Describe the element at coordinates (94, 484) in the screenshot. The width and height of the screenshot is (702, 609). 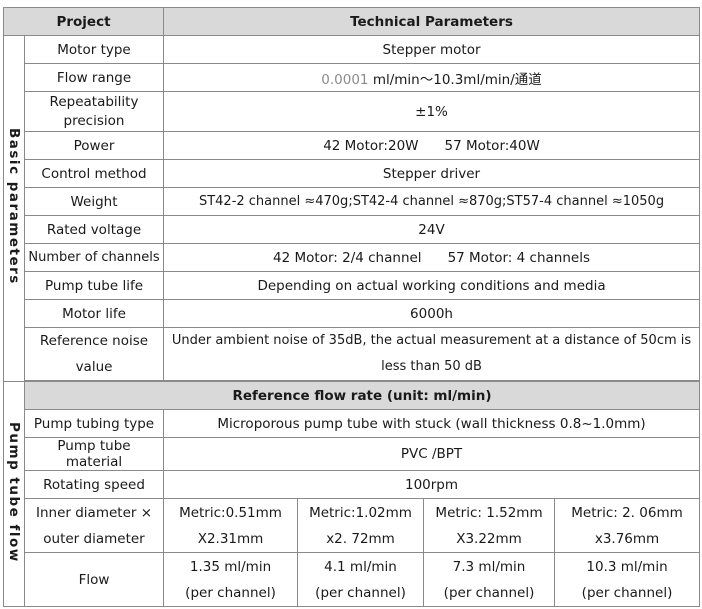
I see `row-label-rotating-speed: Rotating speed` at that location.